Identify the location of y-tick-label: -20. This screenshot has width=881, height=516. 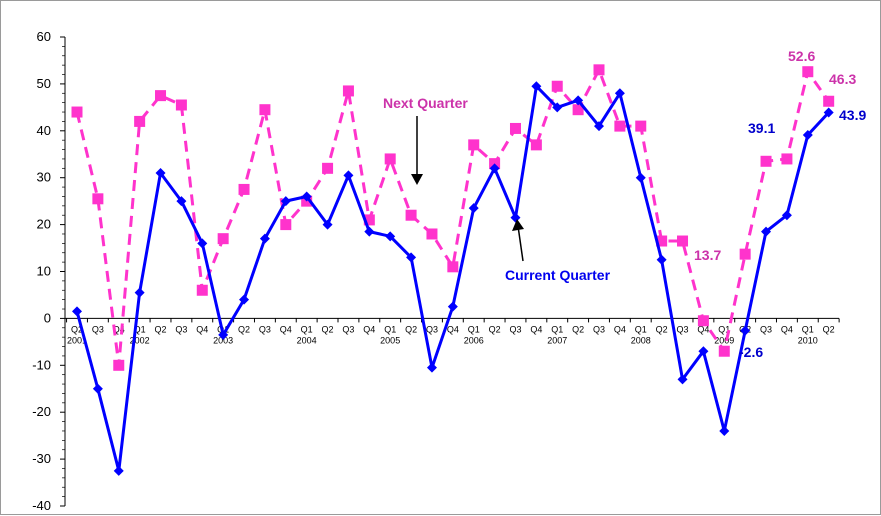
(41, 411).